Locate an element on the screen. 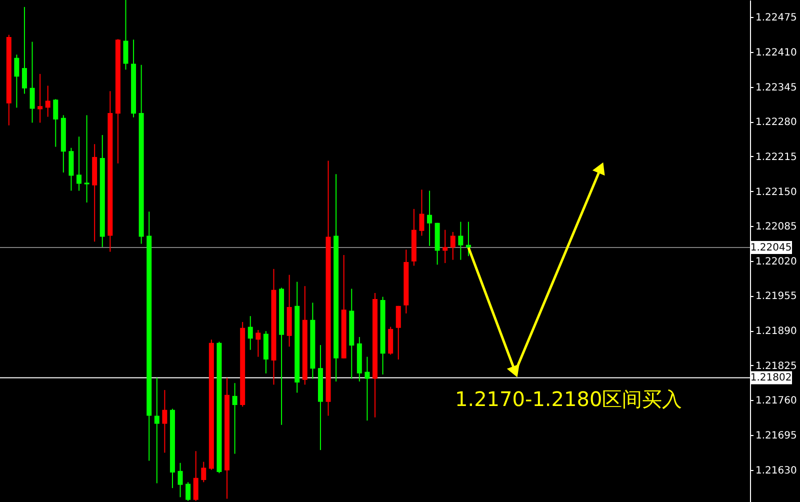 This screenshot has height=502, width=800. y-tick-label: 1.21760 is located at coordinates (776, 401).